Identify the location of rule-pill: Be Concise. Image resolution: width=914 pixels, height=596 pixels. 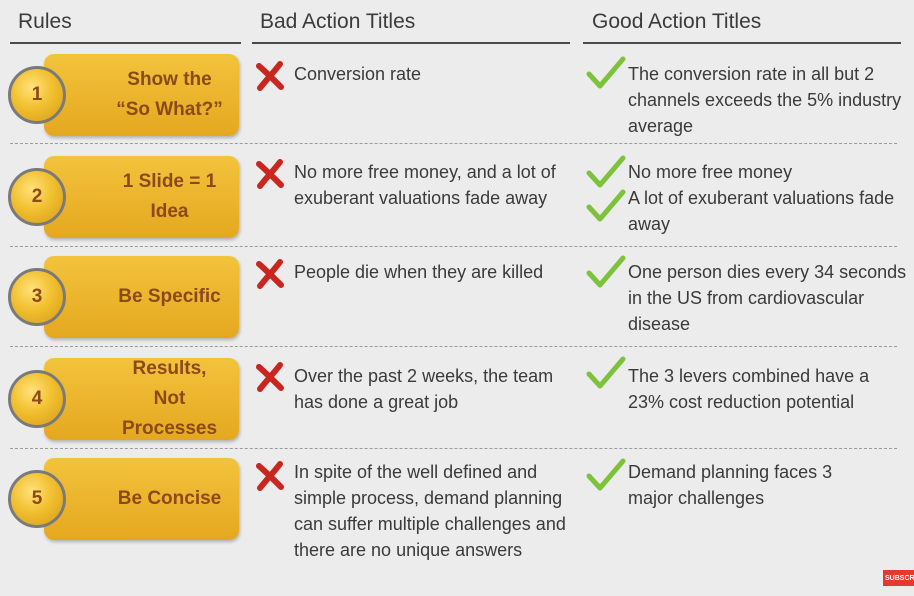
(141, 499).